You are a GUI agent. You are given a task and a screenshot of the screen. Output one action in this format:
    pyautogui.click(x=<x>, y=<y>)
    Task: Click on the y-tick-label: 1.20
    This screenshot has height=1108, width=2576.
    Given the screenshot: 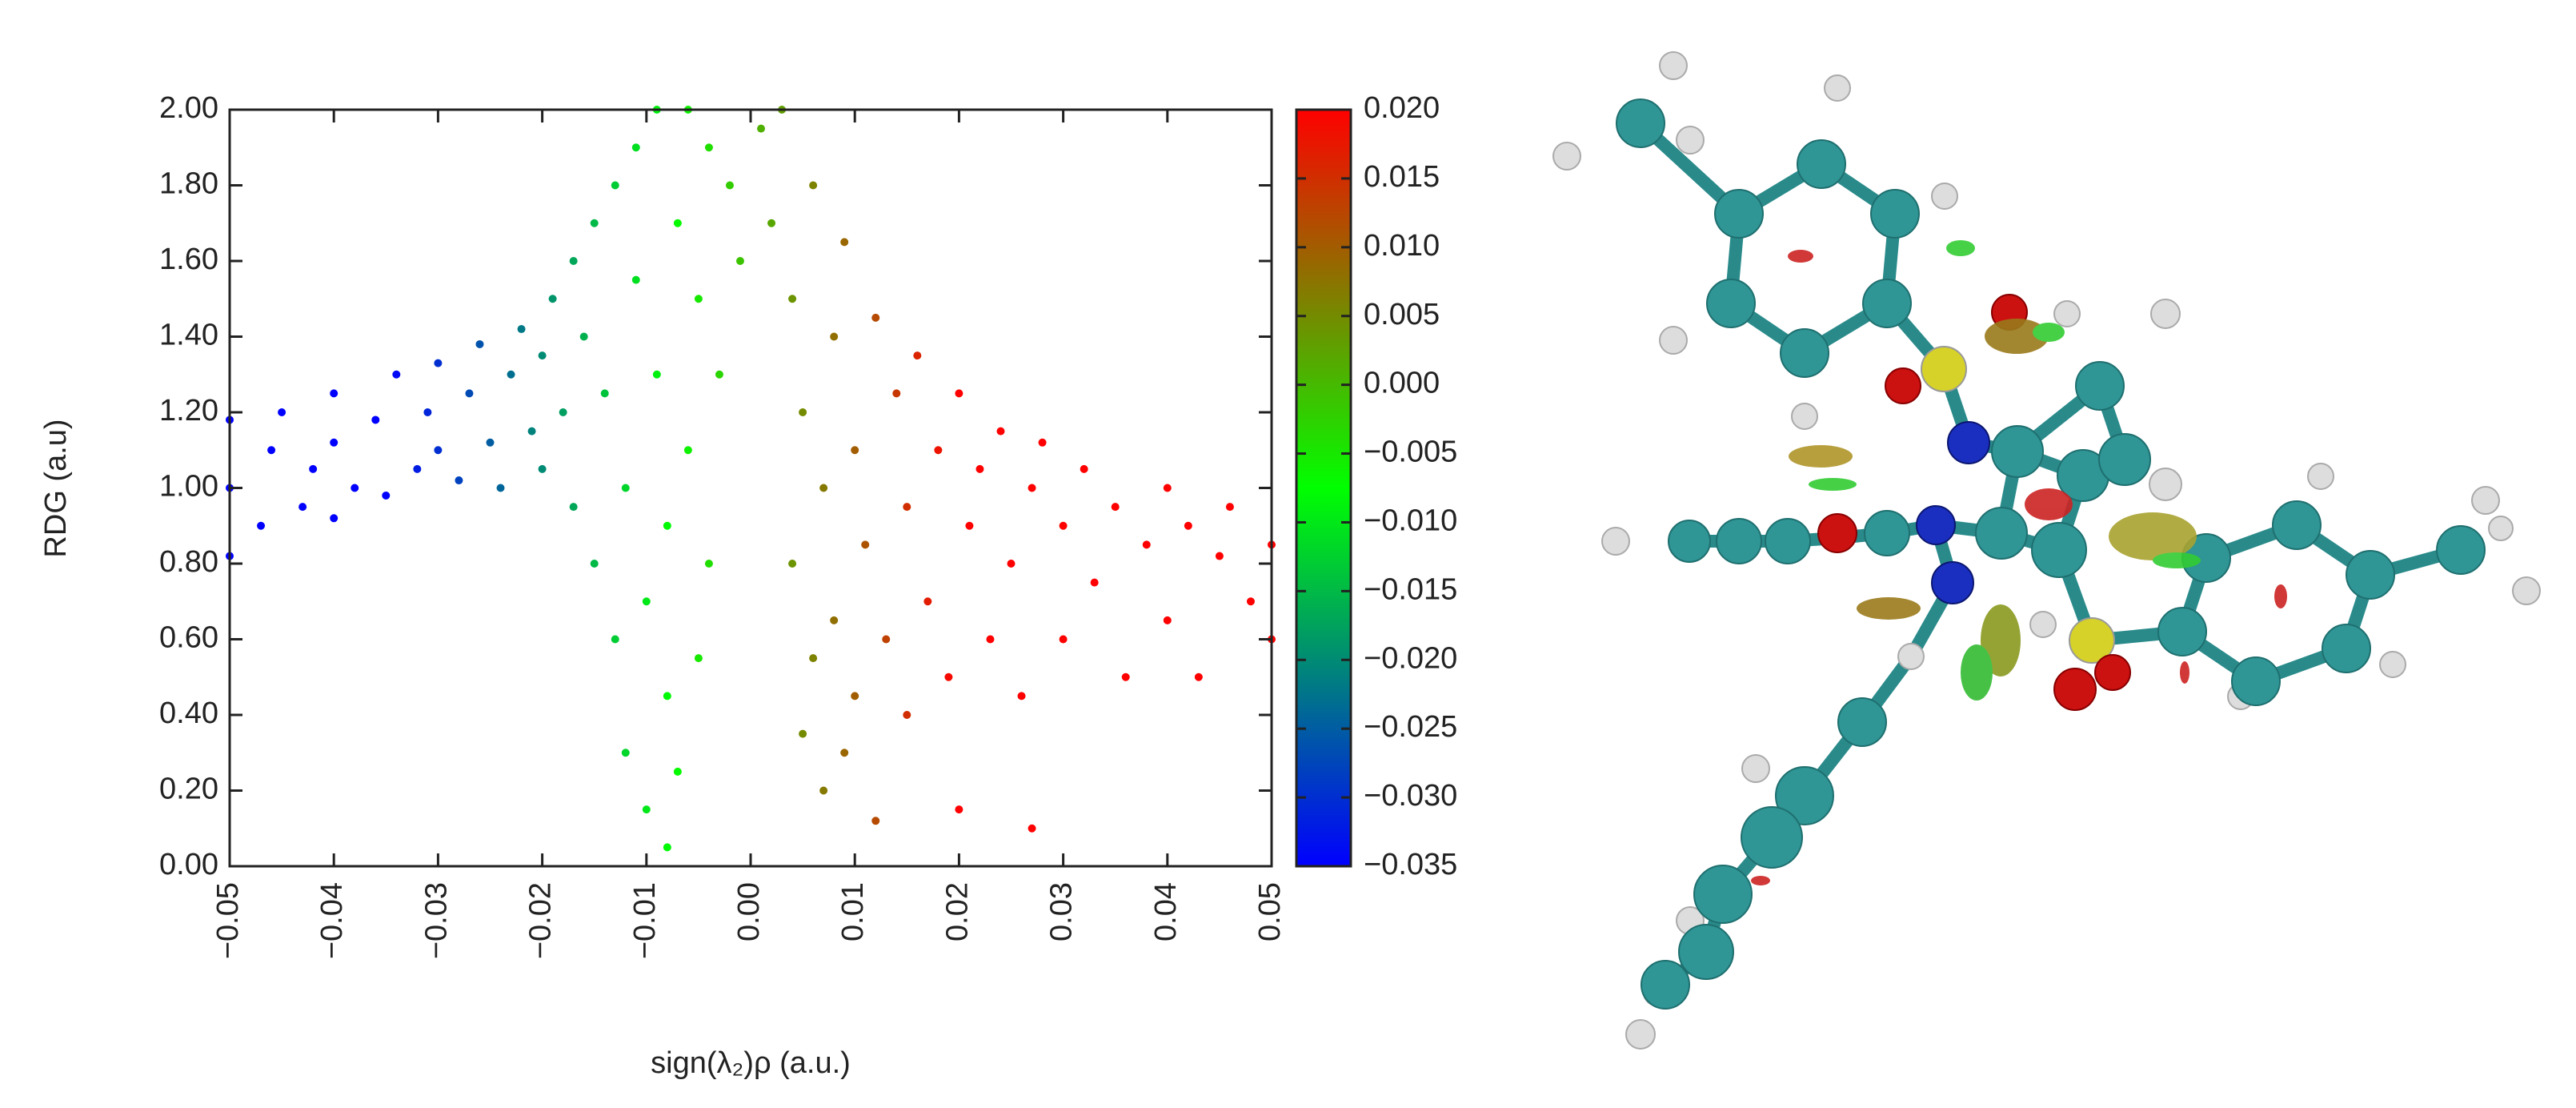 What is the action you would take?
    pyautogui.click(x=188, y=411)
    